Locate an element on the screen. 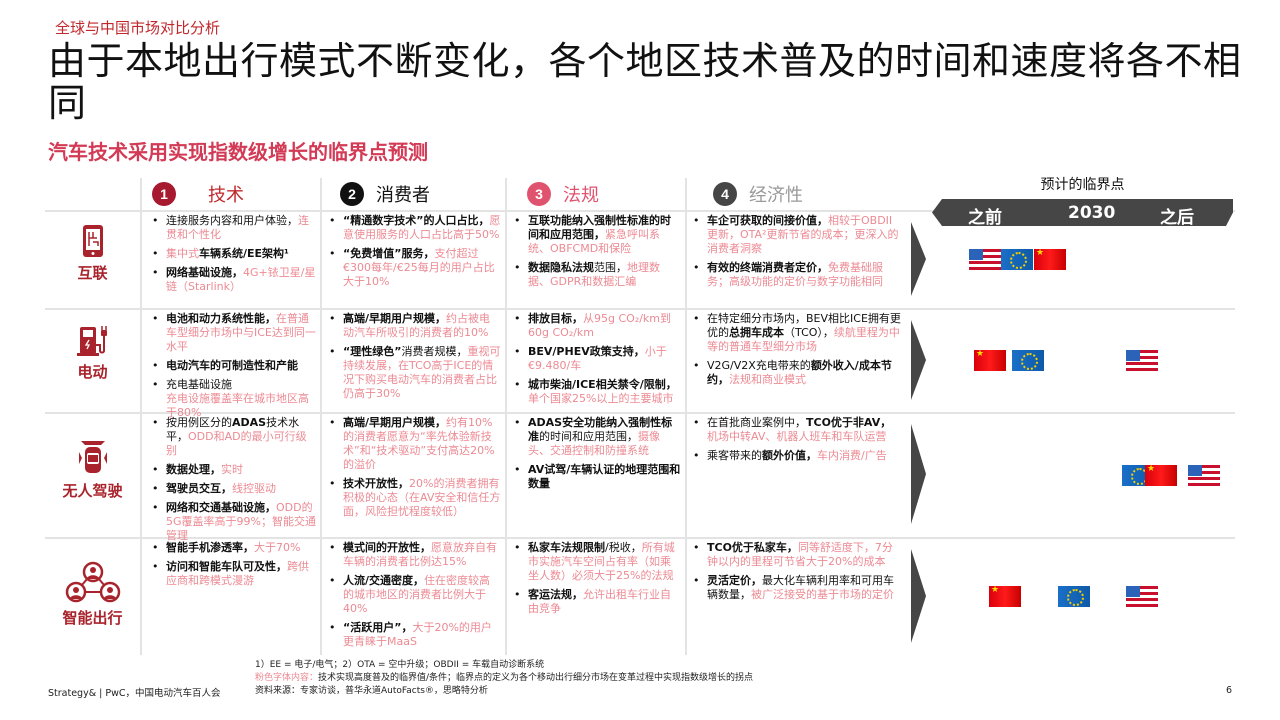 The height and width of the screenshot is (720, 1280). pink-text: 愿意放弃自有车辆的消费者比例达15% is located at coordinates (420, 554).